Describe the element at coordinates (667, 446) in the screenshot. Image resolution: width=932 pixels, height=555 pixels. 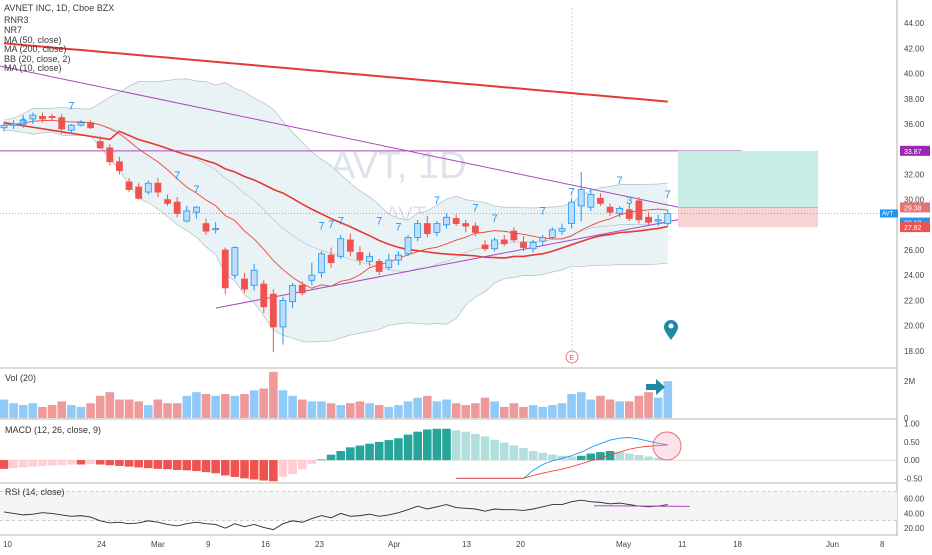
I see `crossover-highlight` at that location.